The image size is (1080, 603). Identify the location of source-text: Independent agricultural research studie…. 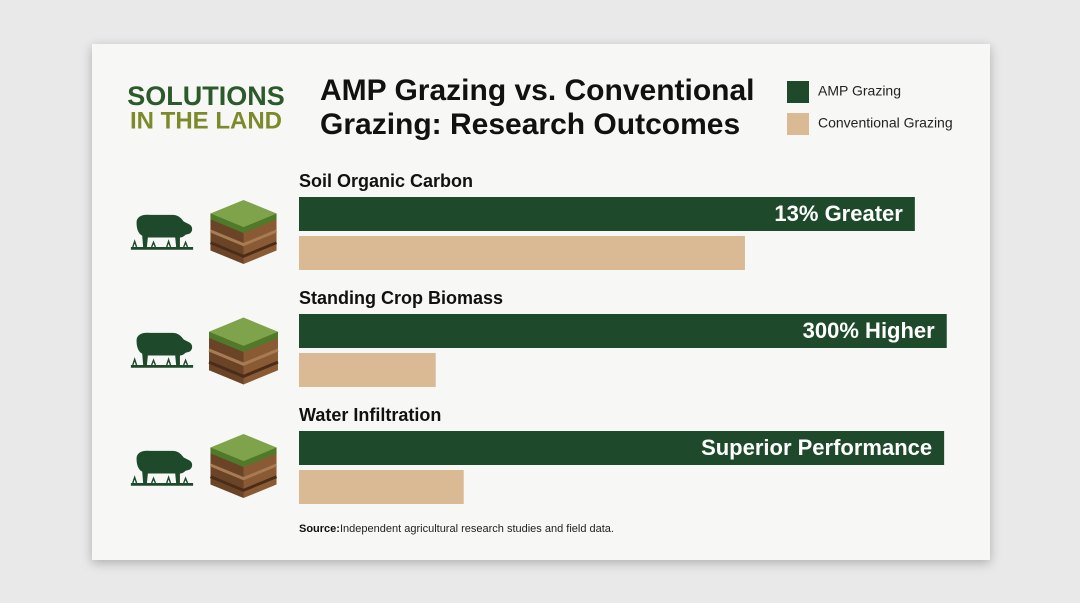
(477, 529).